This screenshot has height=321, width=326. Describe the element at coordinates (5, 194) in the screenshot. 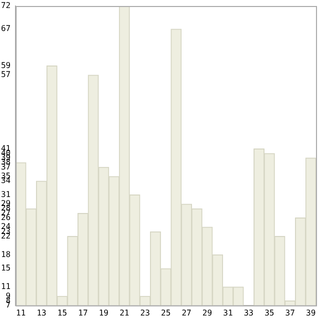

I see `y-tick-label: 31` at that location.